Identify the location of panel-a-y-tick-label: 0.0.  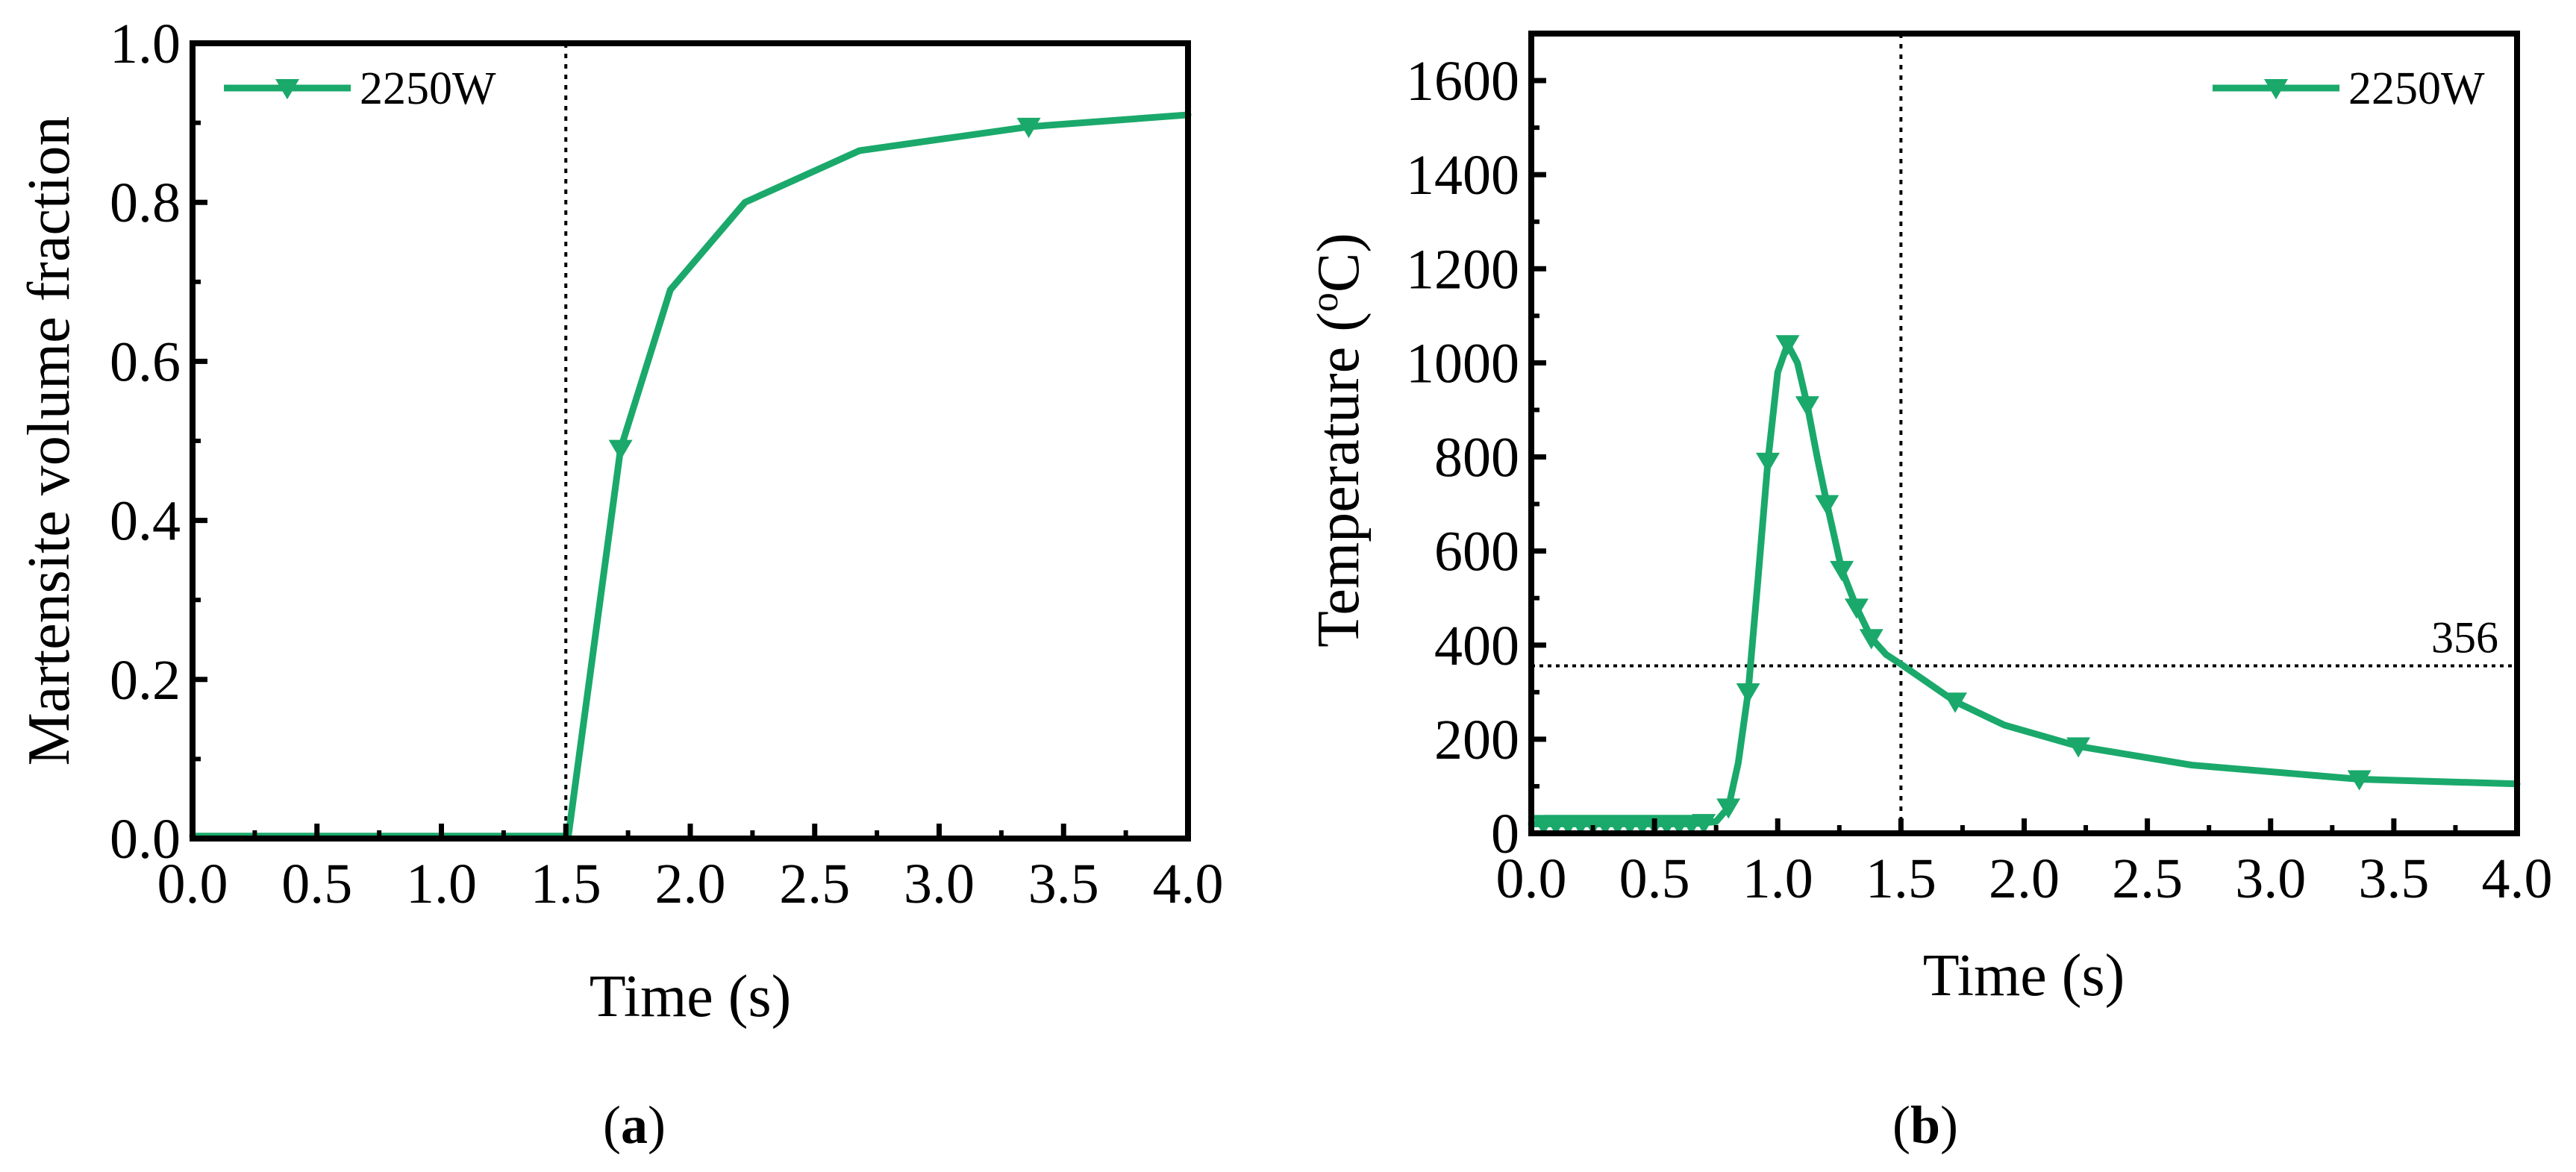
(145, 839).